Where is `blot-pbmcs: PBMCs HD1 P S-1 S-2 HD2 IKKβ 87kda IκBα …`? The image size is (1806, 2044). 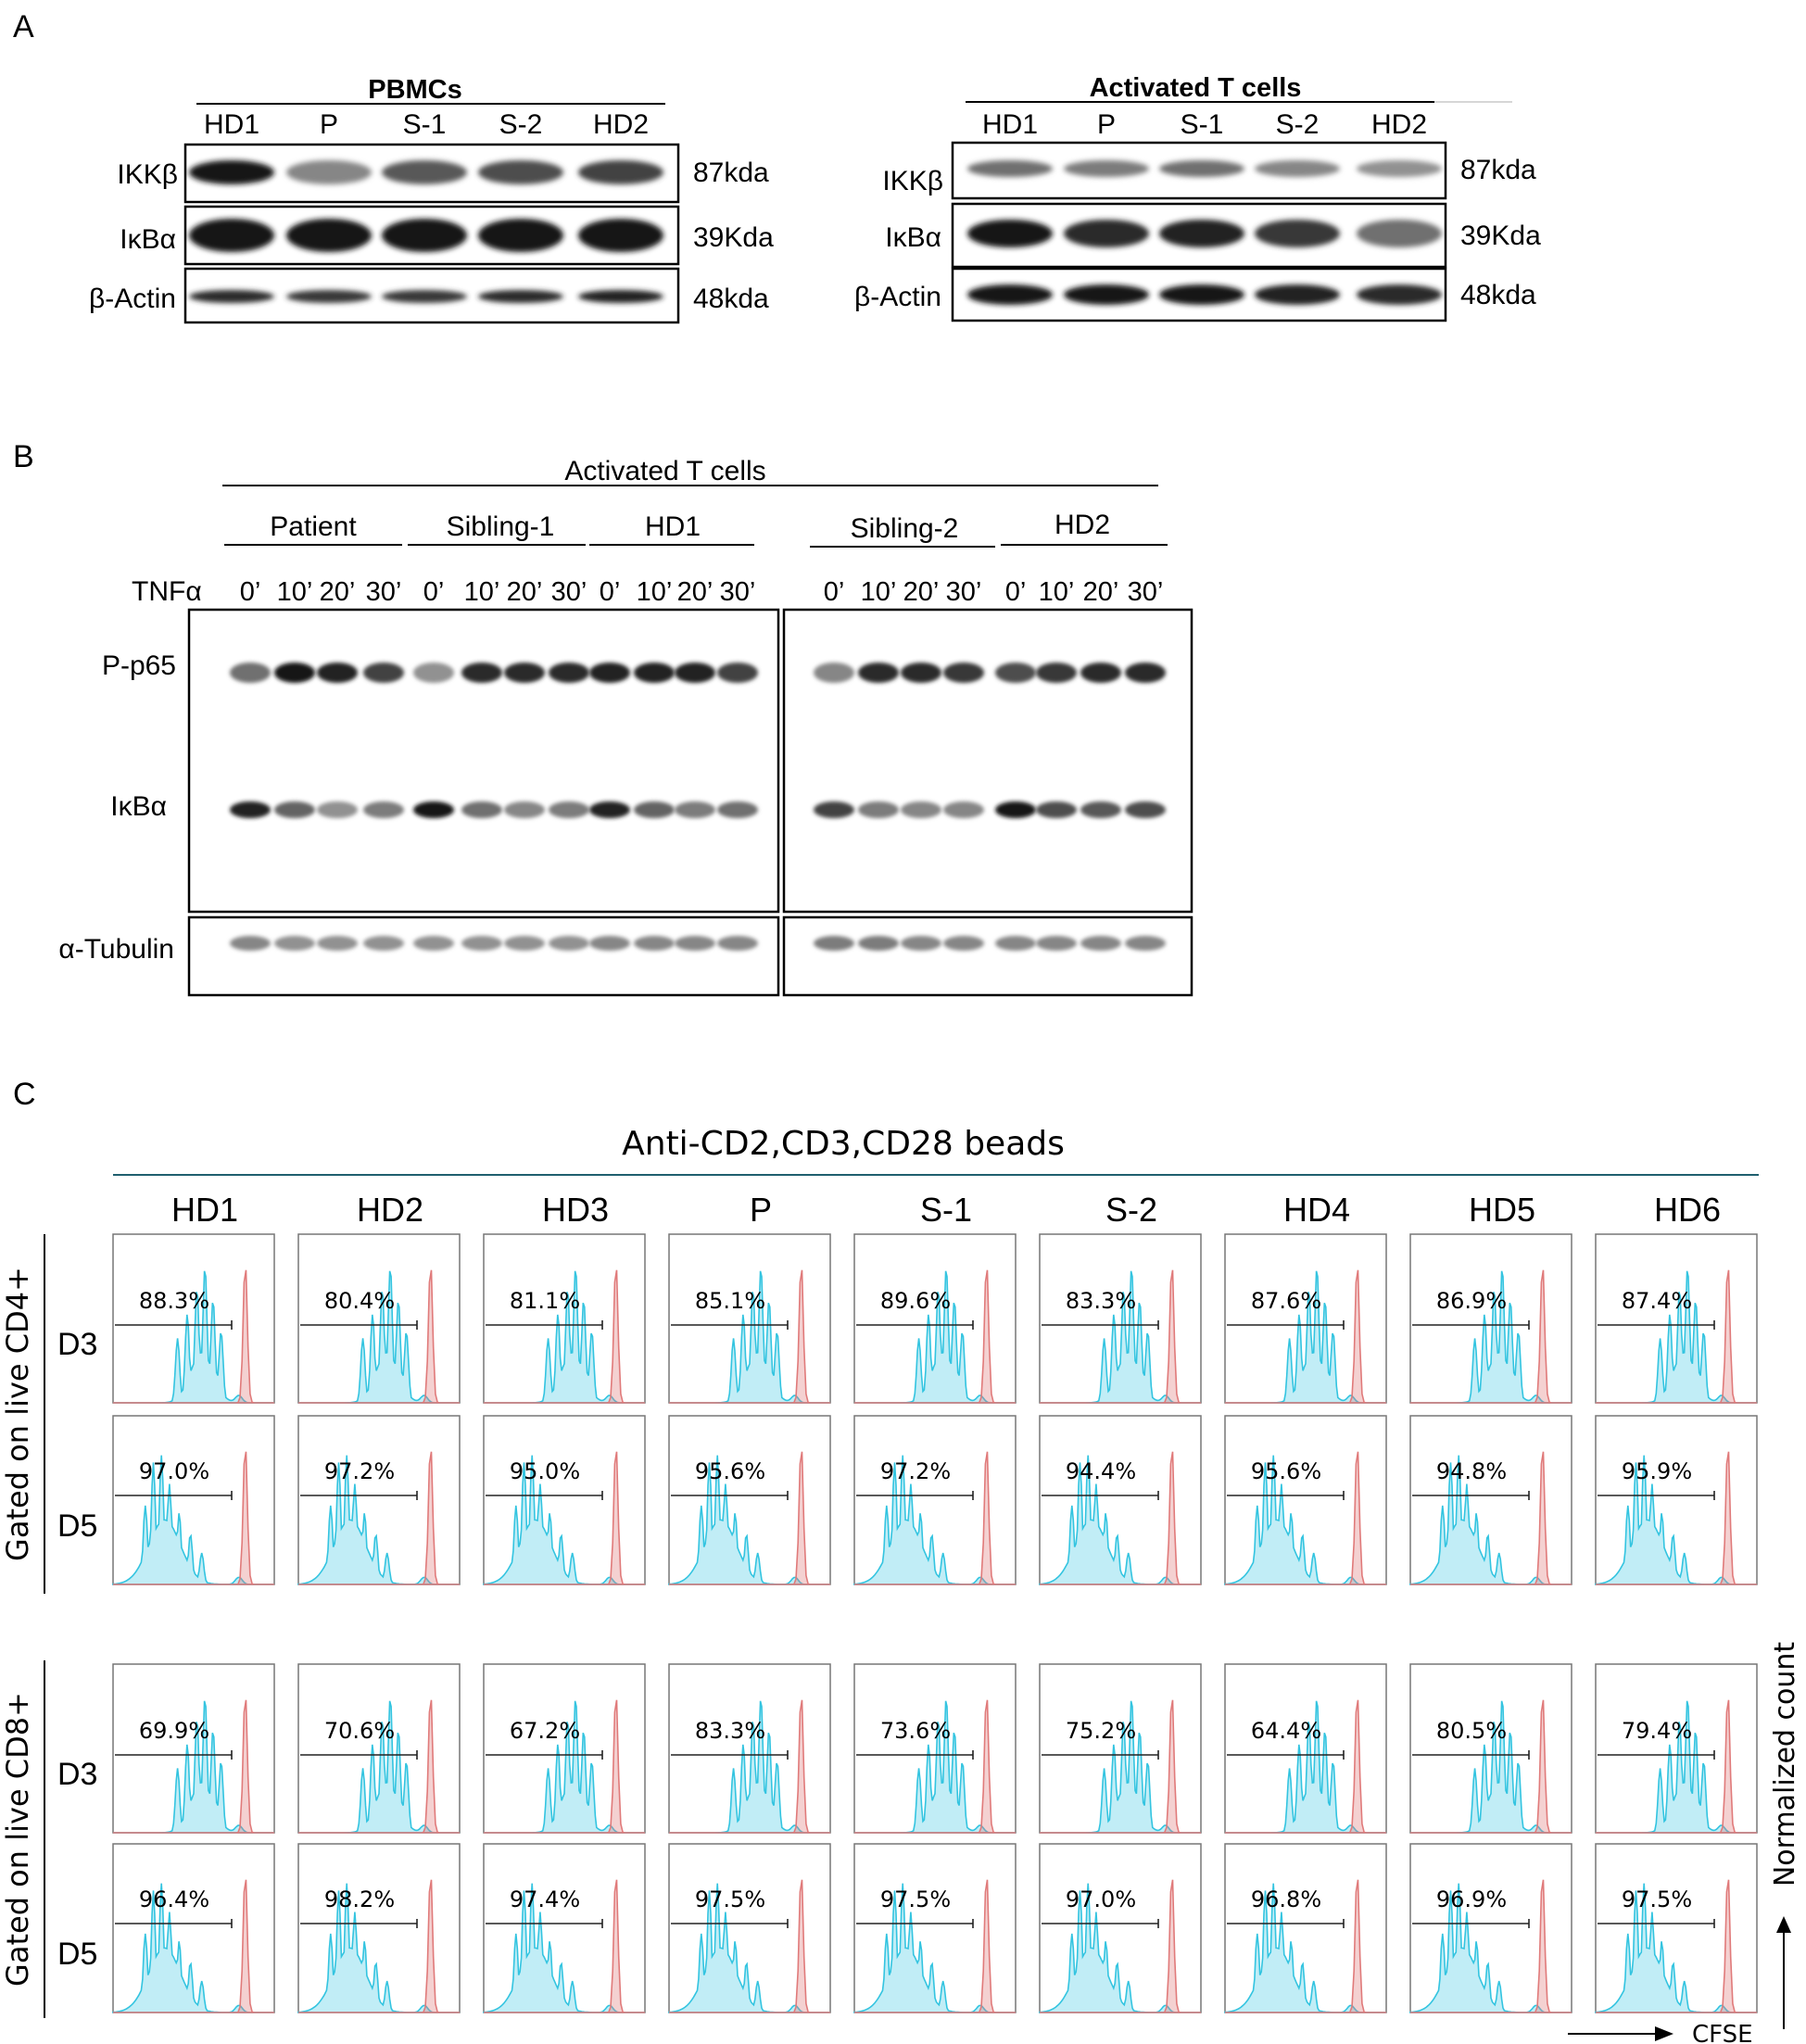
blot-pbmcs: PBMCs HD1 P S-1 S-2 HD2 IKKβ 87kda IκBα … is located at coordinates (431, 199).